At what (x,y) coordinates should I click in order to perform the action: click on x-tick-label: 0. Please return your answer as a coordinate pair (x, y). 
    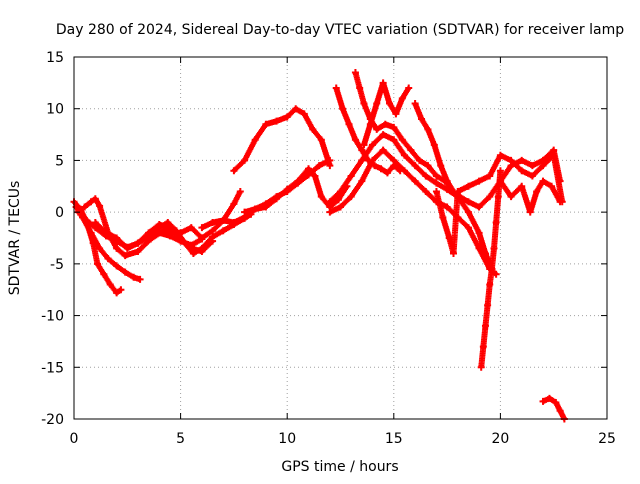
    Looking at the image, I should click on (74, 439).